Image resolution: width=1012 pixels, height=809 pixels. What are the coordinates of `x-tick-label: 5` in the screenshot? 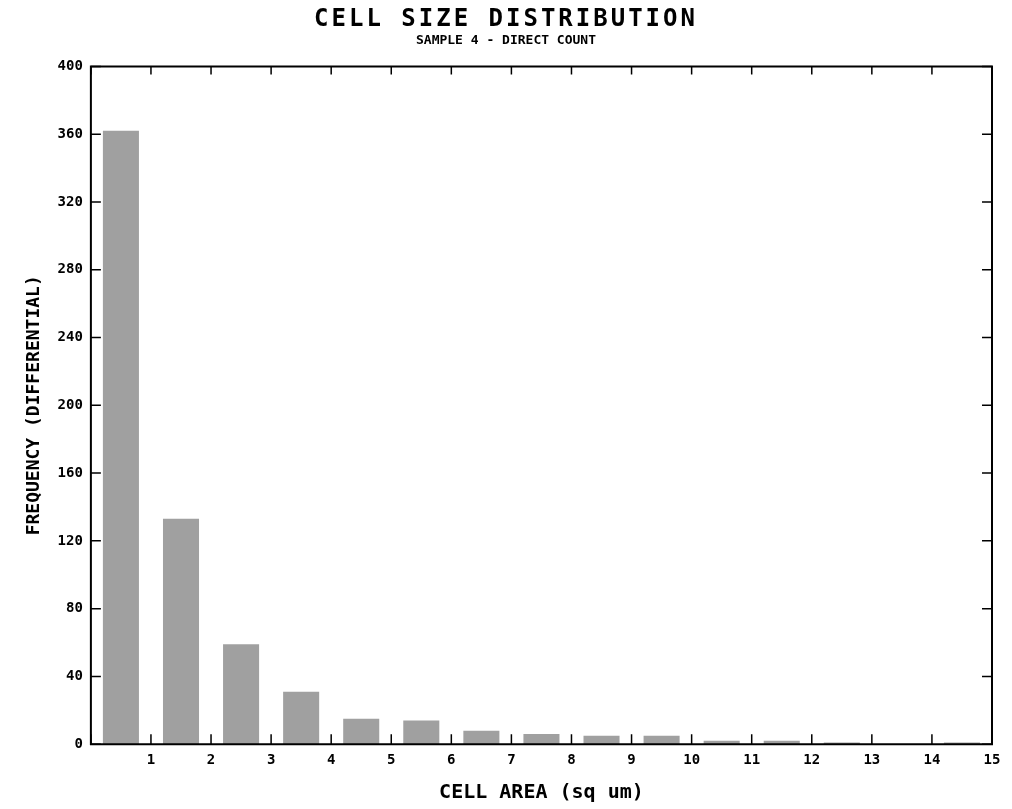 It's located at (391, 759).